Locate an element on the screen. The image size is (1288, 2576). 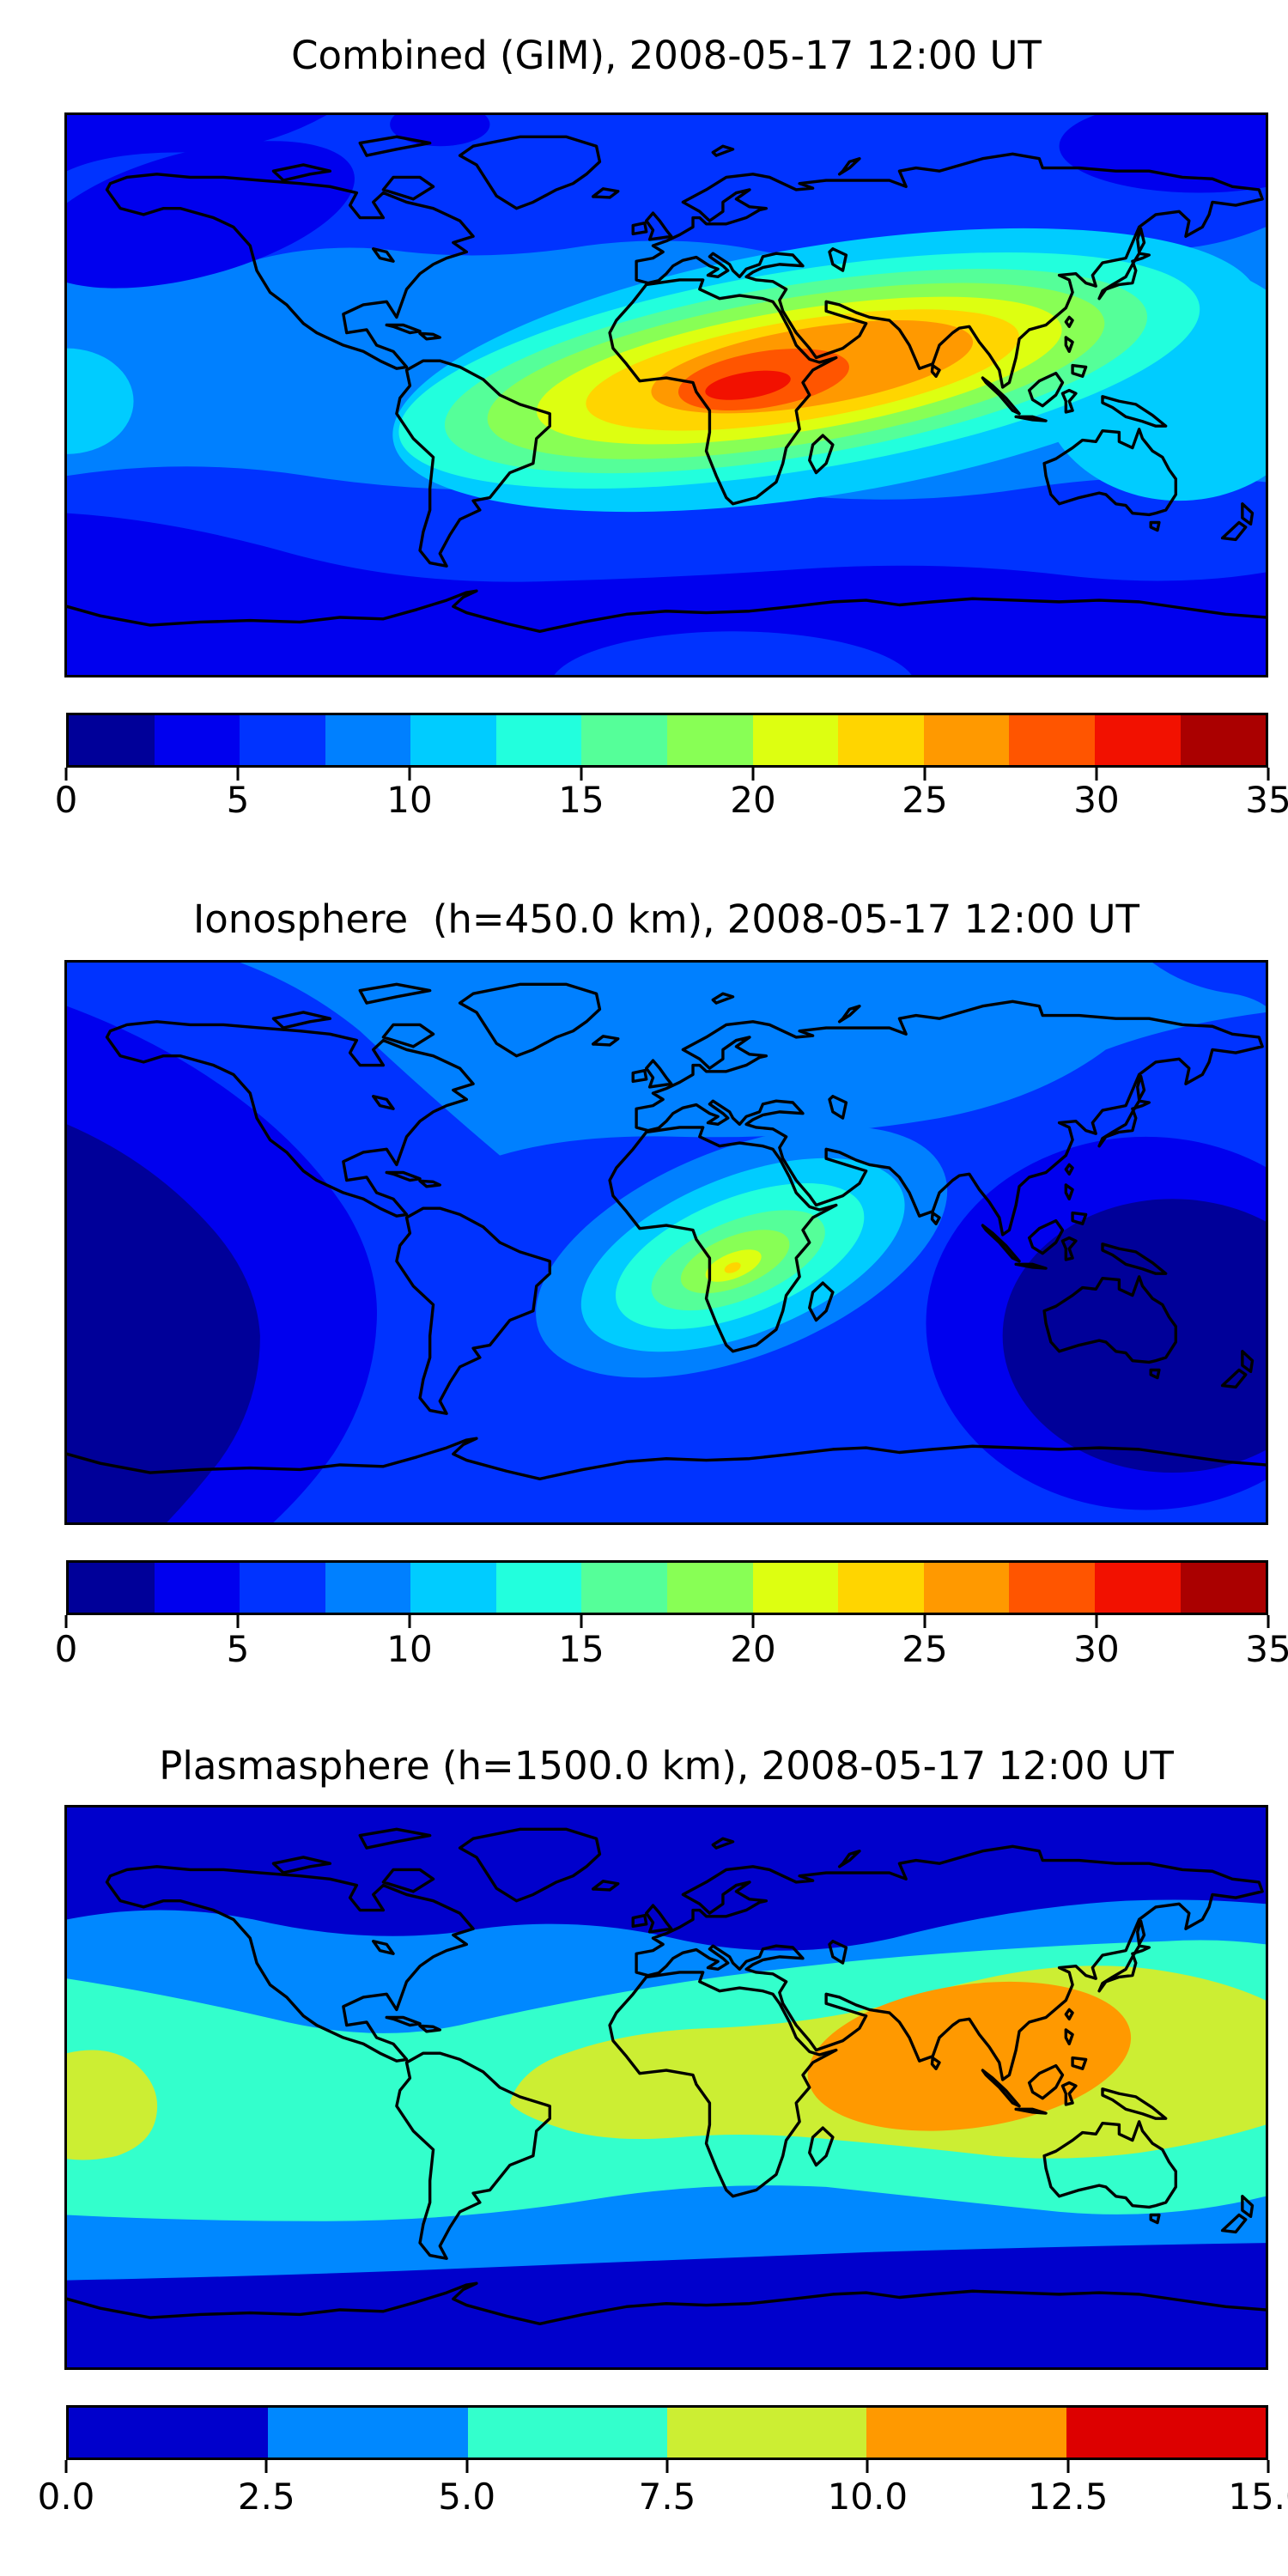
panel1-colorbar-ticks is located at coordinates (667, 775).